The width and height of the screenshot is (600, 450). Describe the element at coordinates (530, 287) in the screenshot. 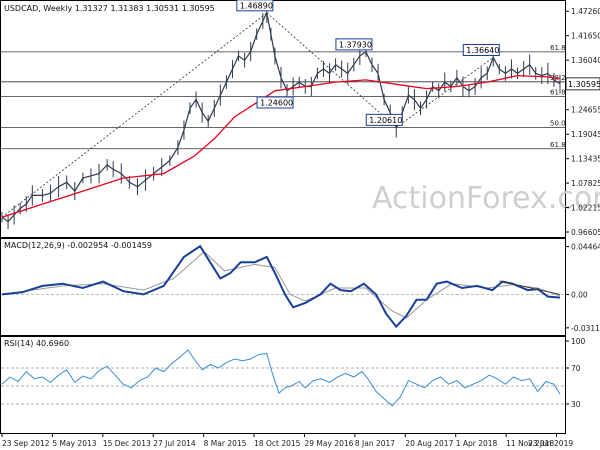

I see `macd-trendline` at that location.